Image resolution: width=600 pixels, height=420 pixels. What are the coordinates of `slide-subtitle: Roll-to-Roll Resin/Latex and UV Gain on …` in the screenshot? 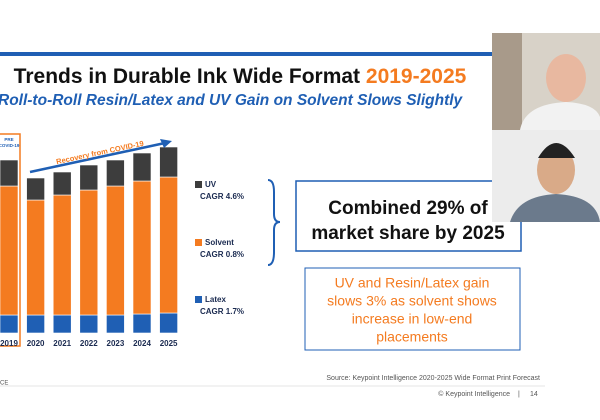 It's located at (232, 100).